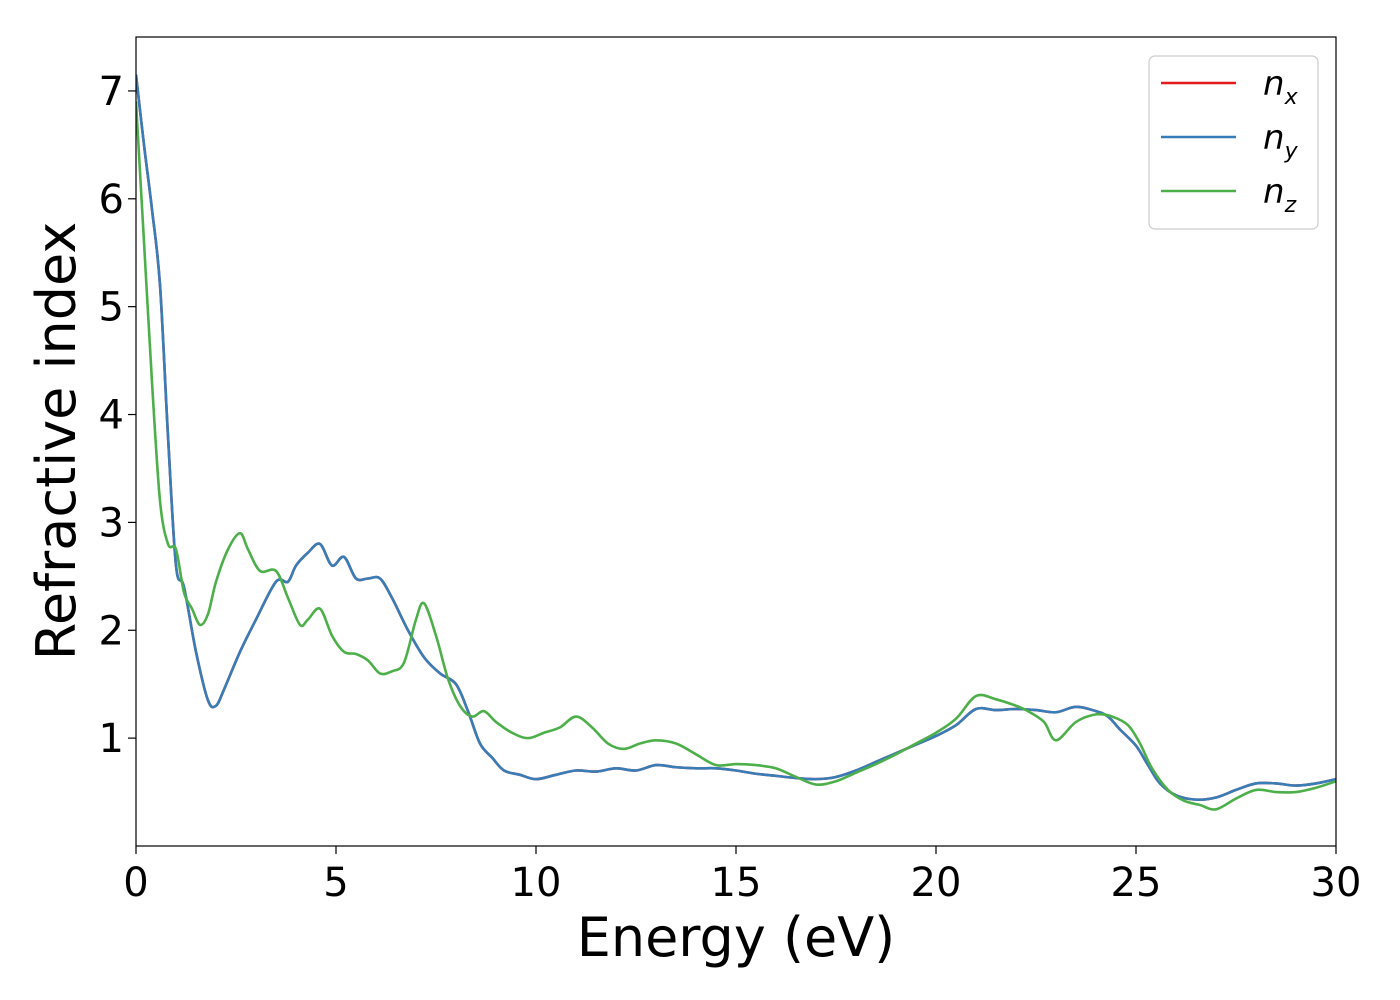 The height and width of the screenshot is (1000, 1400). Describe the element at coordinates (111, 523) in the screenshot. I see `y-tick-label: 3` at that location.